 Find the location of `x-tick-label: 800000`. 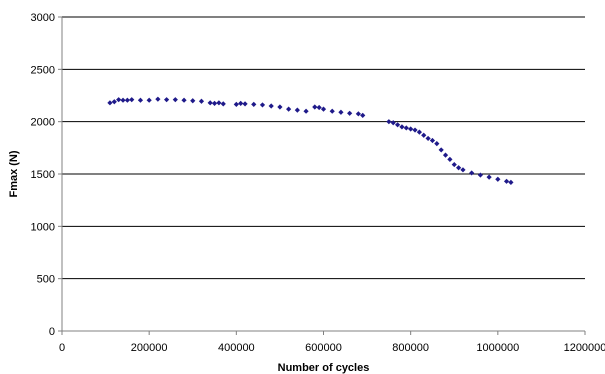

x-tick-label: 800000 is located at coordinates (410, 348).